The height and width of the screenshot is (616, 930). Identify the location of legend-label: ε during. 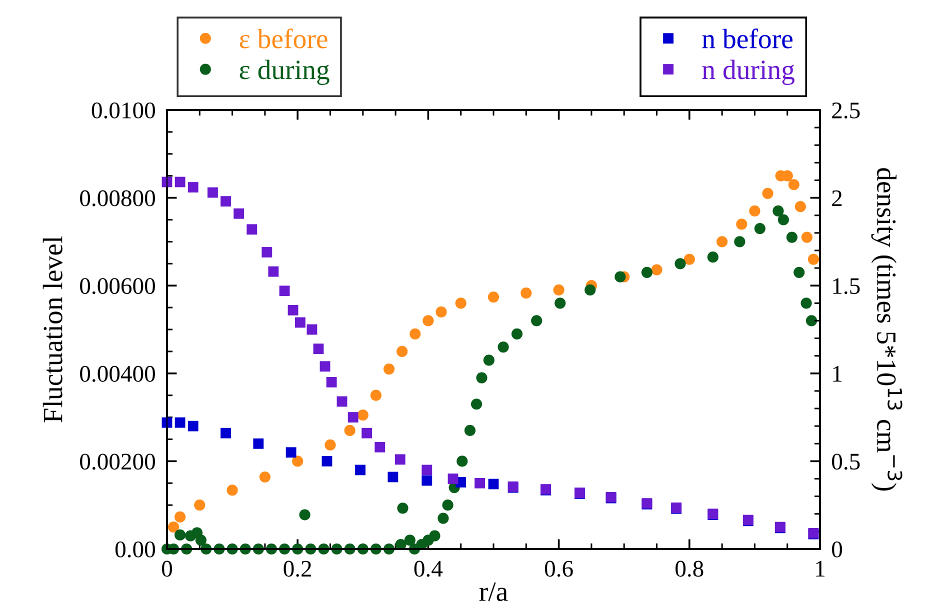
(285, 72).